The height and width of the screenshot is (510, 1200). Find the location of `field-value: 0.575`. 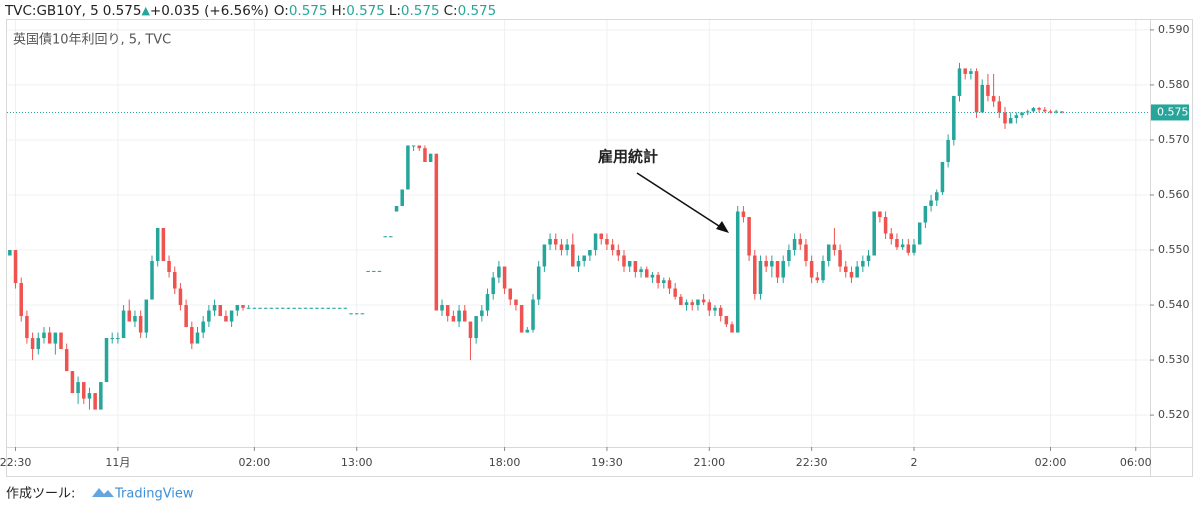

field-value: 0.575 is located at coordinates (420, 11).